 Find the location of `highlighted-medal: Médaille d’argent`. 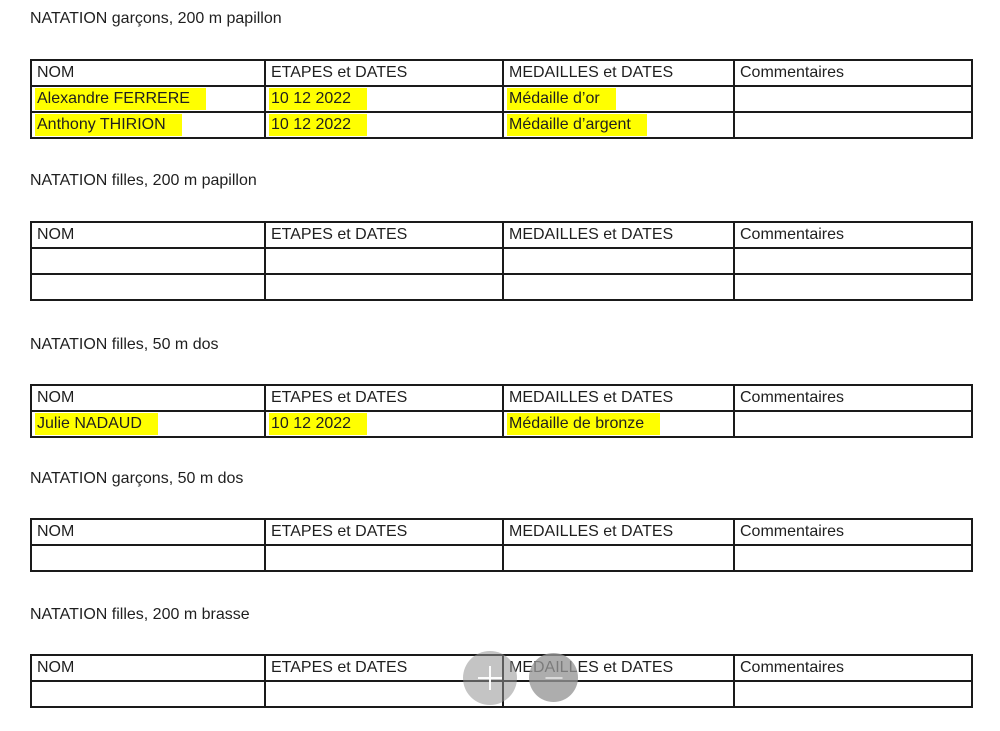

highlighted-medal: Médaille d’argent is located at coordinates (577, 125).